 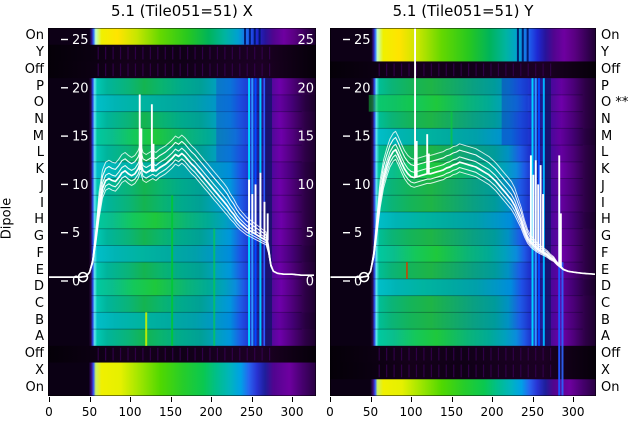 I want to click on x-tick-label: 150, so click(x=170, y=412).